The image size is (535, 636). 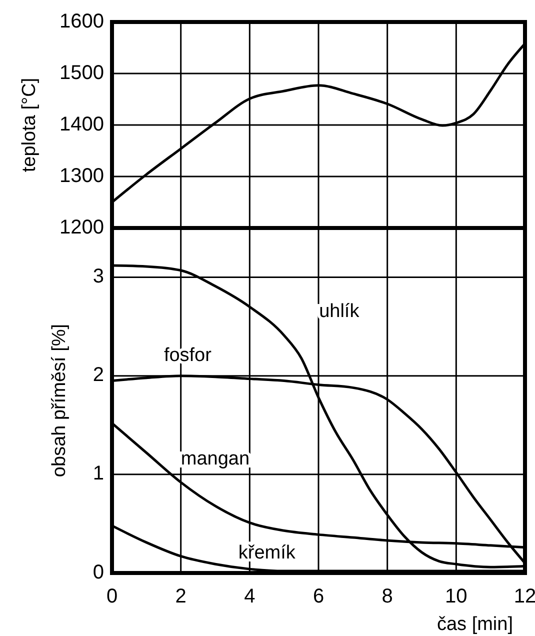 What do you see at coordinates (82, 21) in the screenshot?
I see `y-tick-label: 1600` at bounding box center [82, 21].